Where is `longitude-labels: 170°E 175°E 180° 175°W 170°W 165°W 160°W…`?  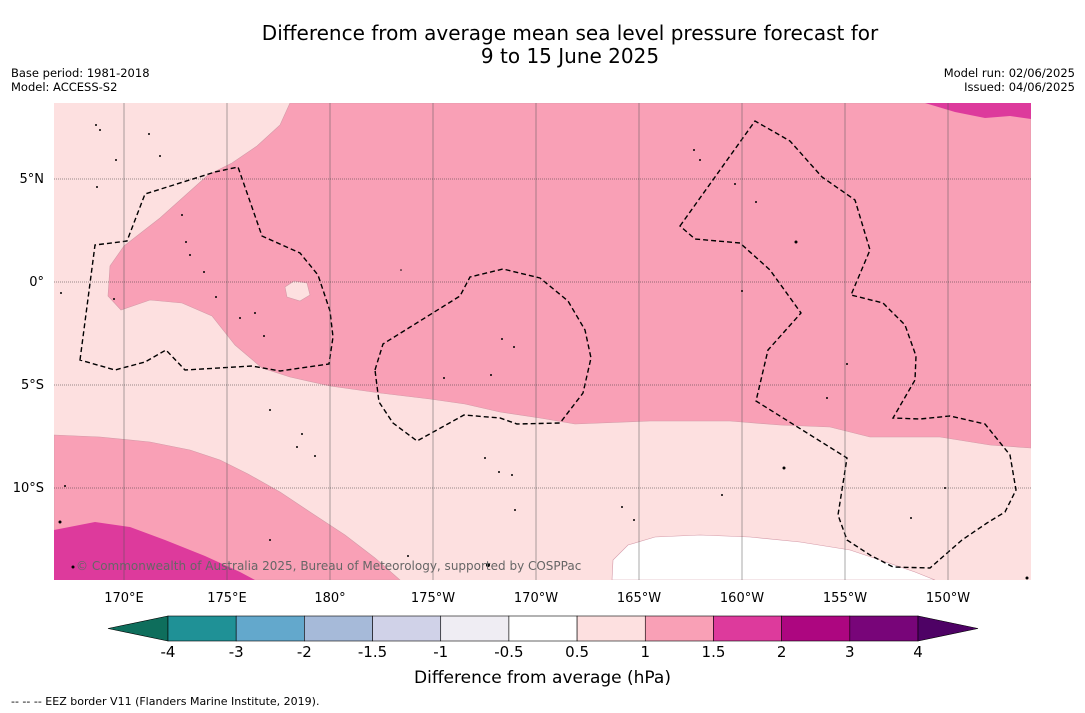
longitude-labels: 170°E 175°E 180° 175°W 170°W 165°W 160°W… is located at coordinates (537, 598).